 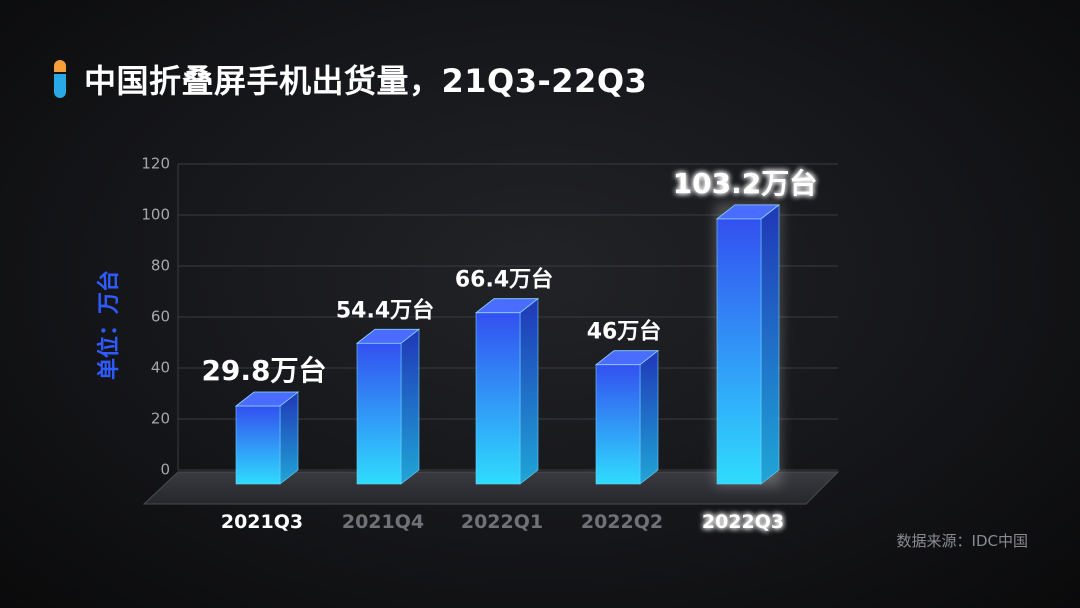 What do you see at coordinates (160, 368) in the screenshot?
I see `y-tick-label: 40` at bounding box center [160, 368].